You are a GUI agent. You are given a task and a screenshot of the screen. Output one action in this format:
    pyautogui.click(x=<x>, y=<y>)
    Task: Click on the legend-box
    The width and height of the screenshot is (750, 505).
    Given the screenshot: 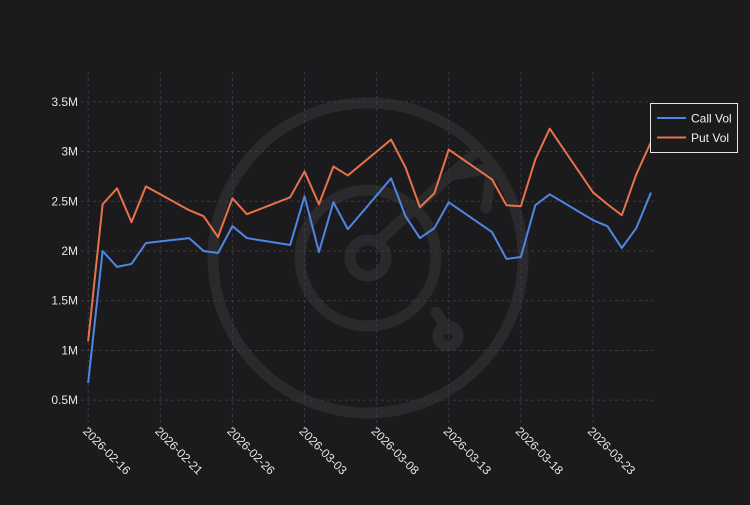 What is the action you would take?
    pyautogui.click(x=694, y=128)
    